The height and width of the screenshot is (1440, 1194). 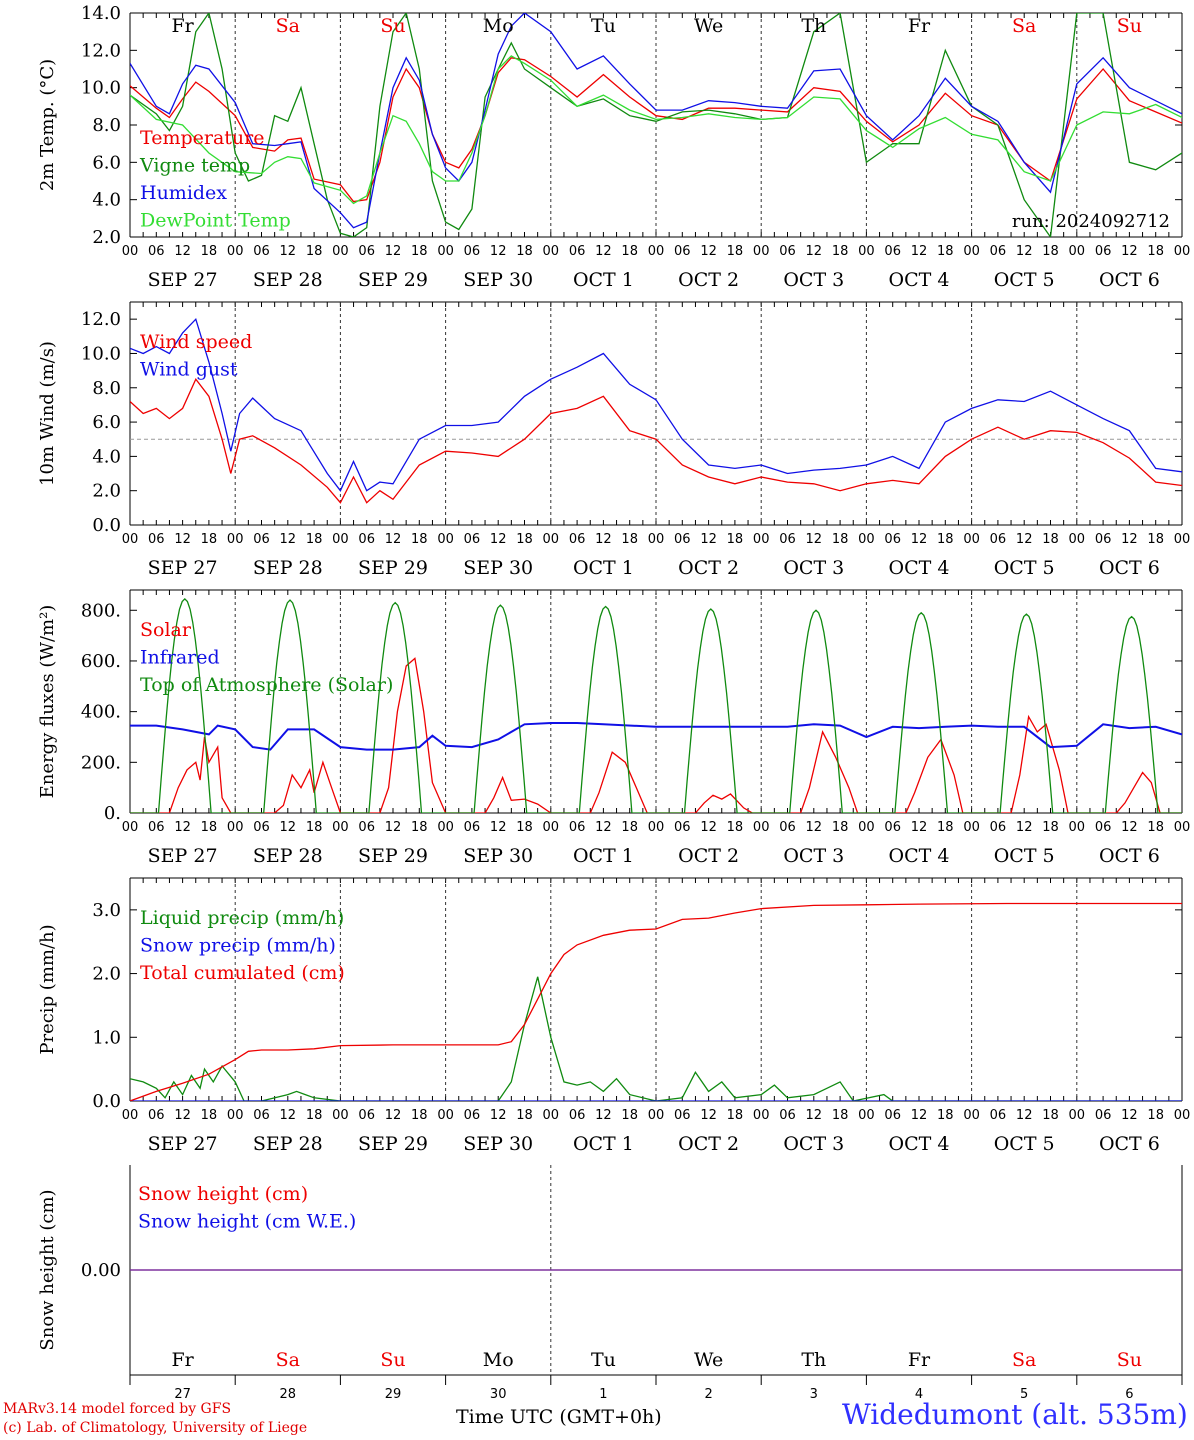 What do you see at coordinates (242, 918) in the screenshot?
I see `legend-entry: Liquid precip (mm/h)` at bounding box center [242, 918].